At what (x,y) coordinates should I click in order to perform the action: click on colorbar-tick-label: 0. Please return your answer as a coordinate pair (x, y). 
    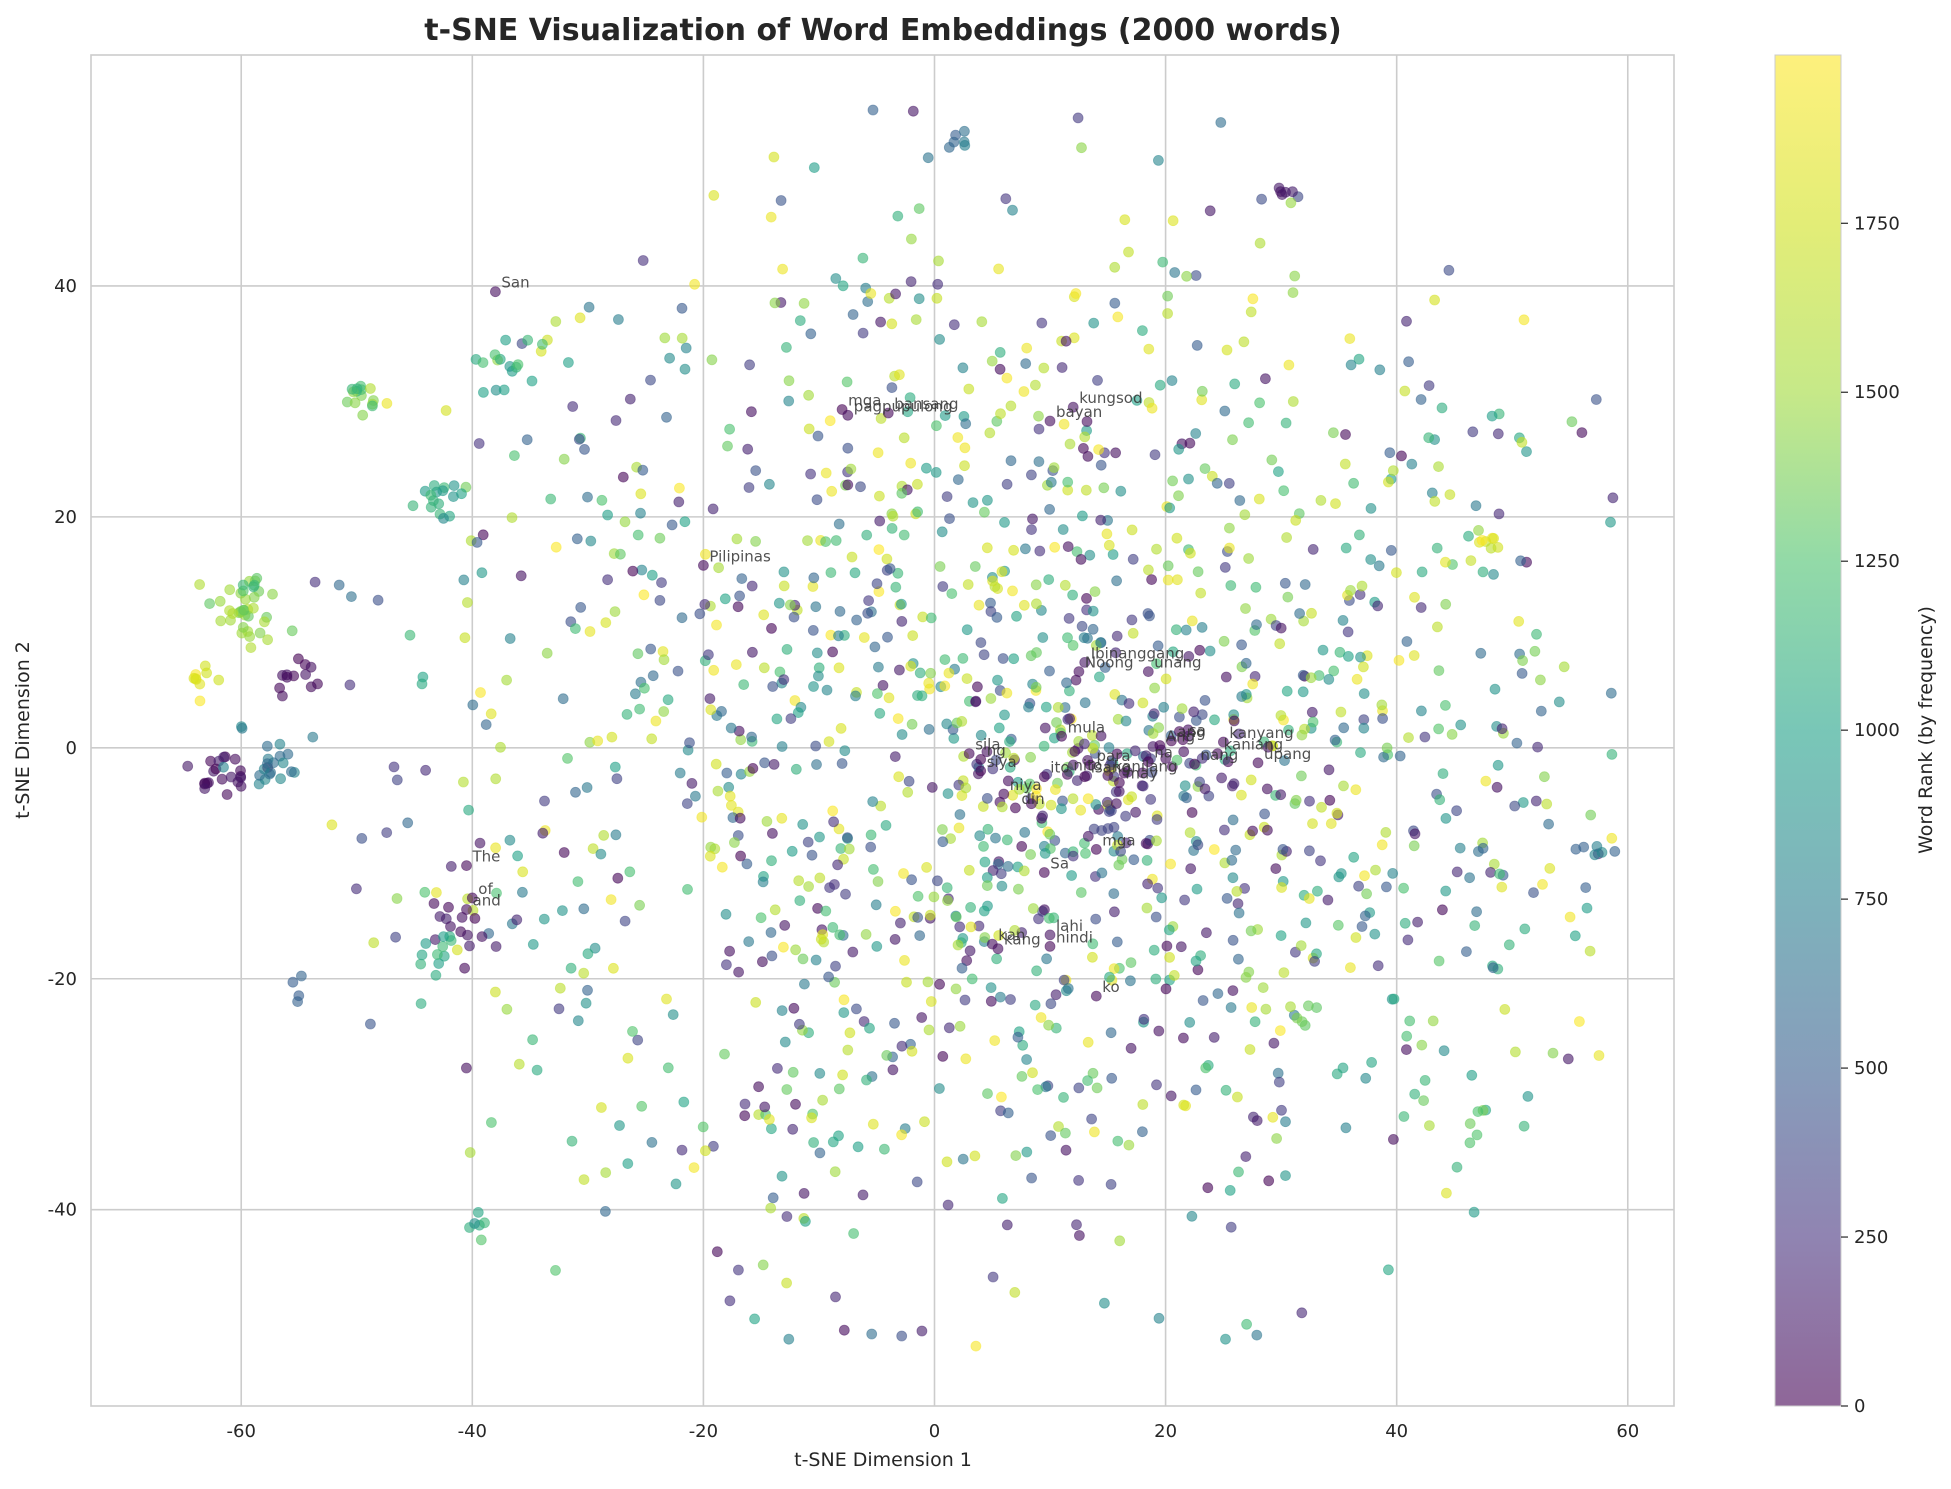
    Looking at the image, I should click on (1859, 1406).